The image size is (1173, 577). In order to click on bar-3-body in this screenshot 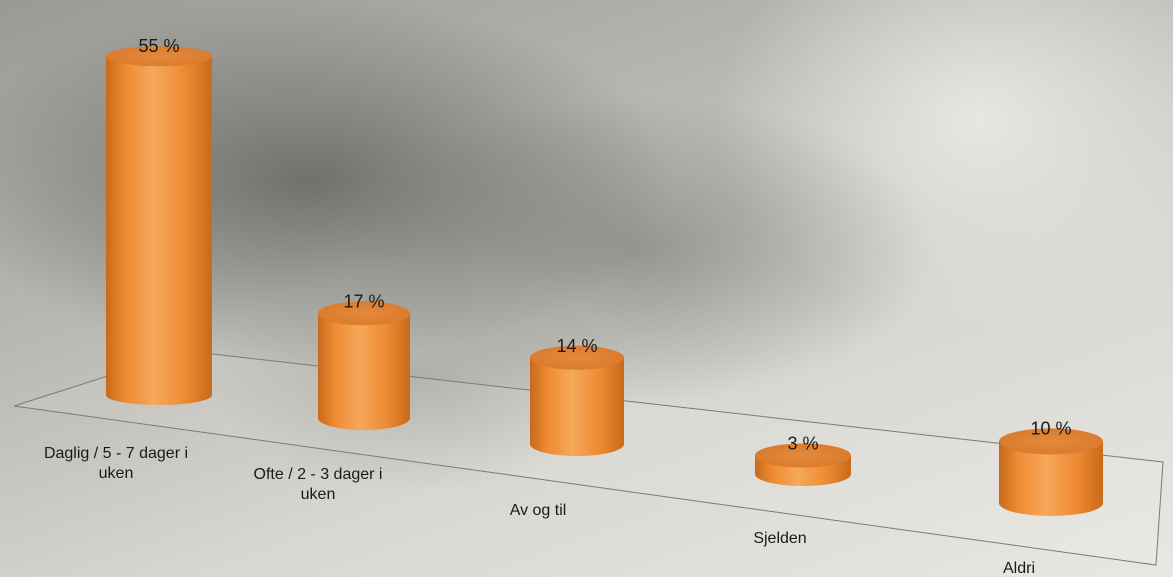, I will do `click(577, 406)`.